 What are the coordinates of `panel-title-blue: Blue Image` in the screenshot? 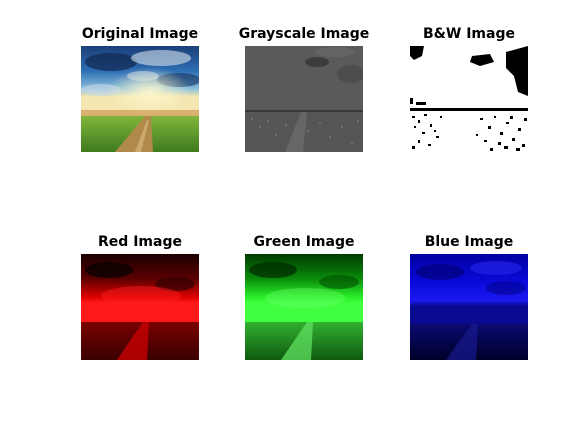 It's located at (469, 242).